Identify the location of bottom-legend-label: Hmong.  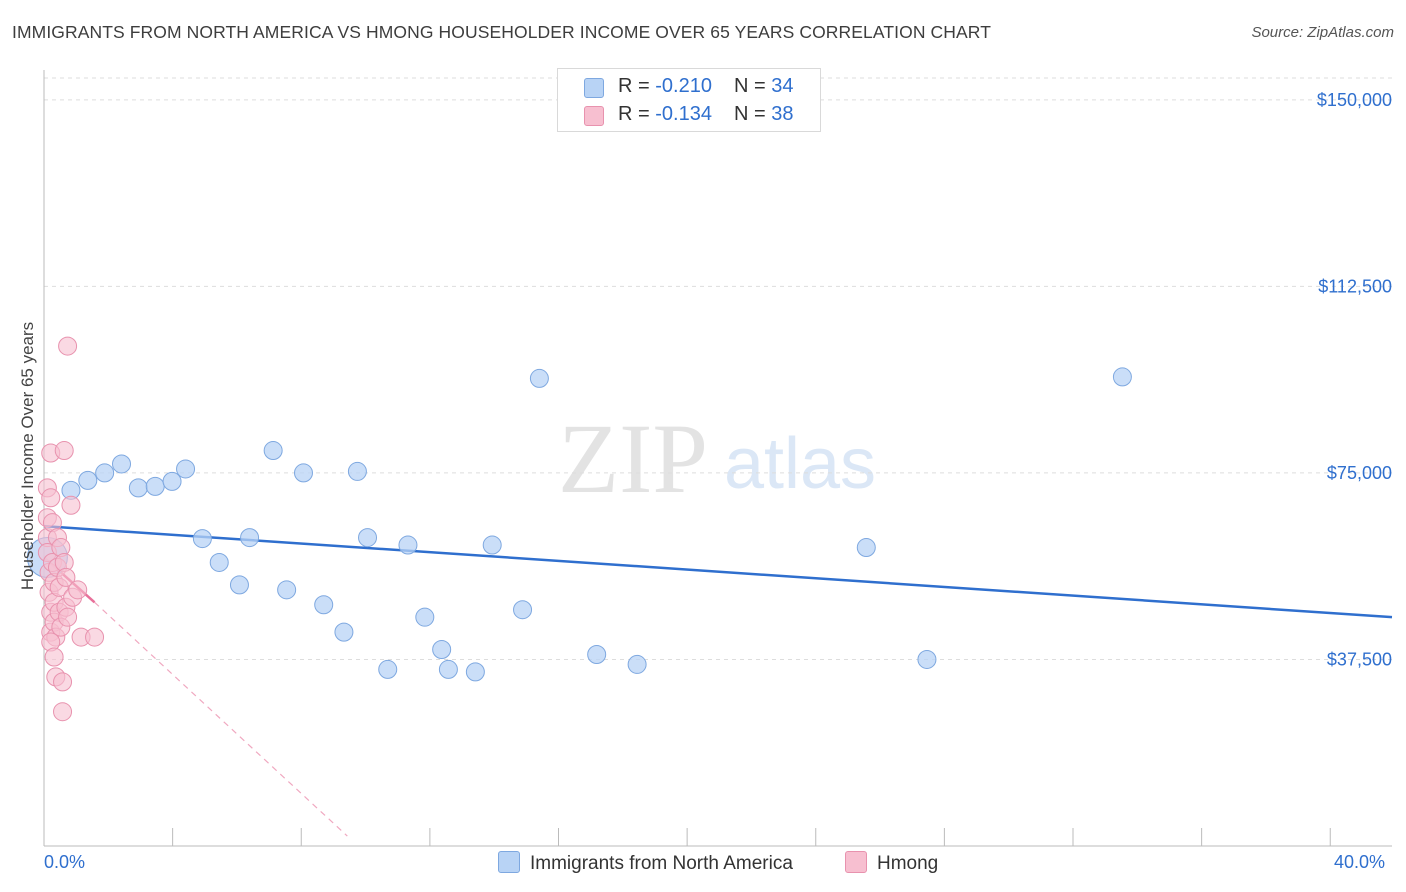
(908, 863).